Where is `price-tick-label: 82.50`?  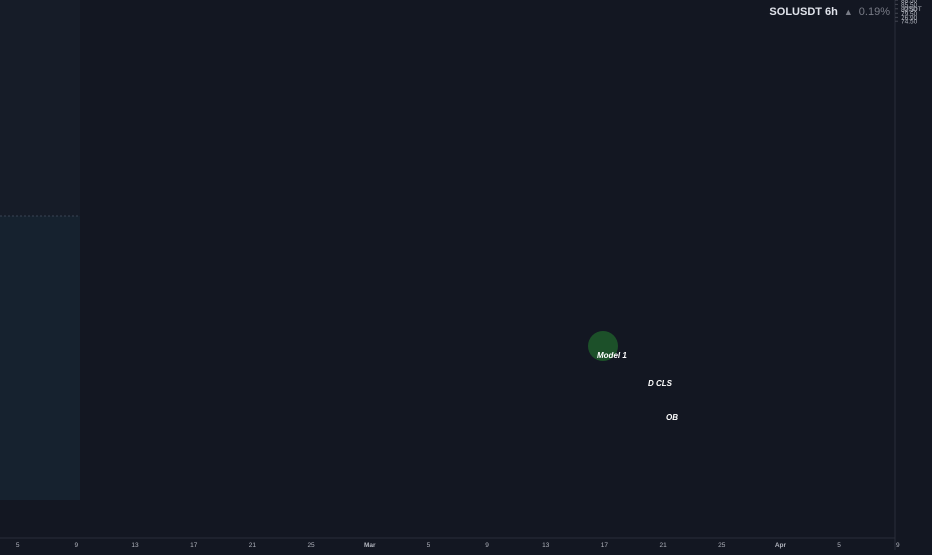
price-tick-label: 82.50 is located at coordinates (909, 9).